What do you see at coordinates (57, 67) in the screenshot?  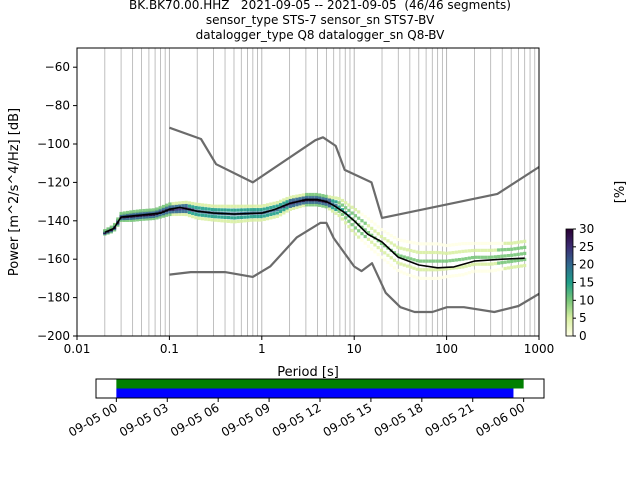 I see `y-tick-label: −60` at bounding box center [57, 67].